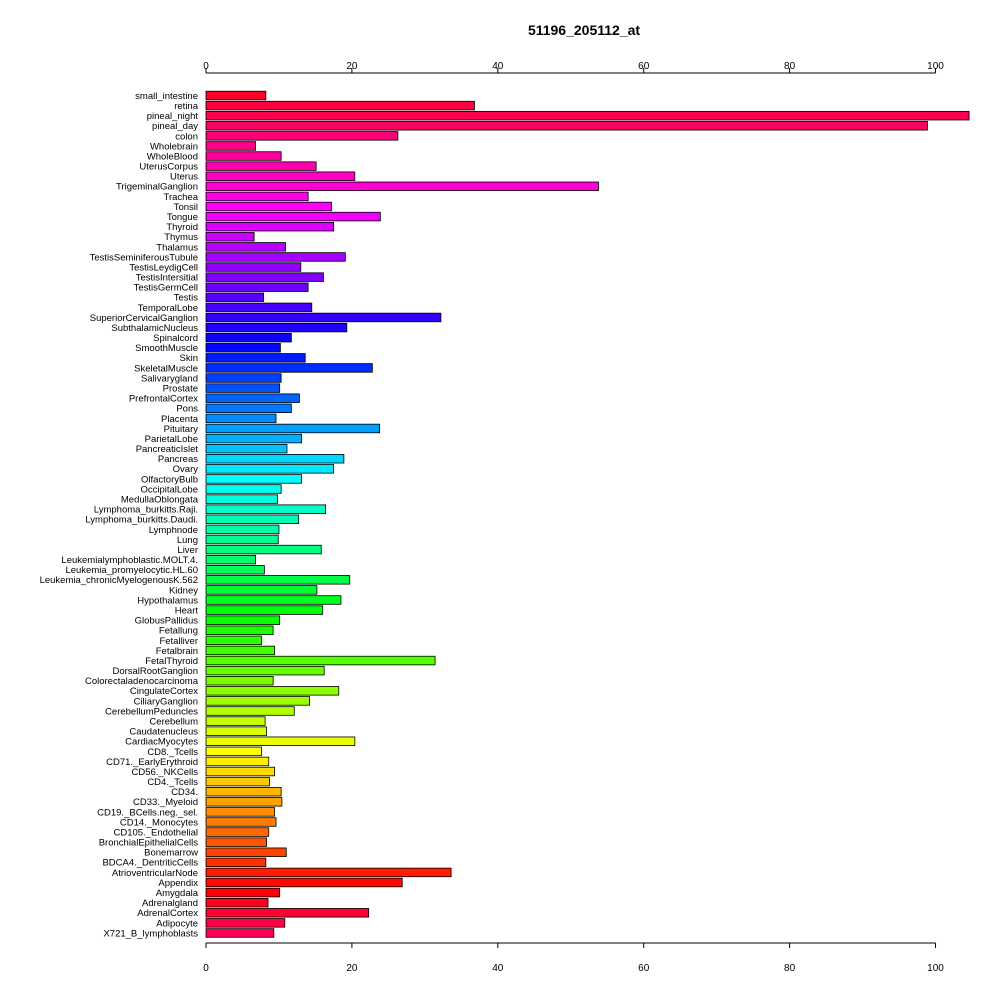 The width and height of the screenshot is (1000, 1000). I want to click on category-label: Liver, so click(187, 550).